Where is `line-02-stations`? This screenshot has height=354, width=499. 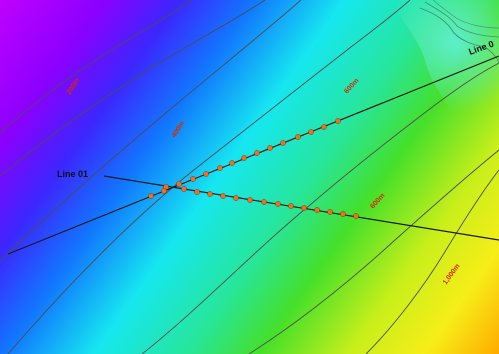
line-02-stations is located at coordinates (244, 158).